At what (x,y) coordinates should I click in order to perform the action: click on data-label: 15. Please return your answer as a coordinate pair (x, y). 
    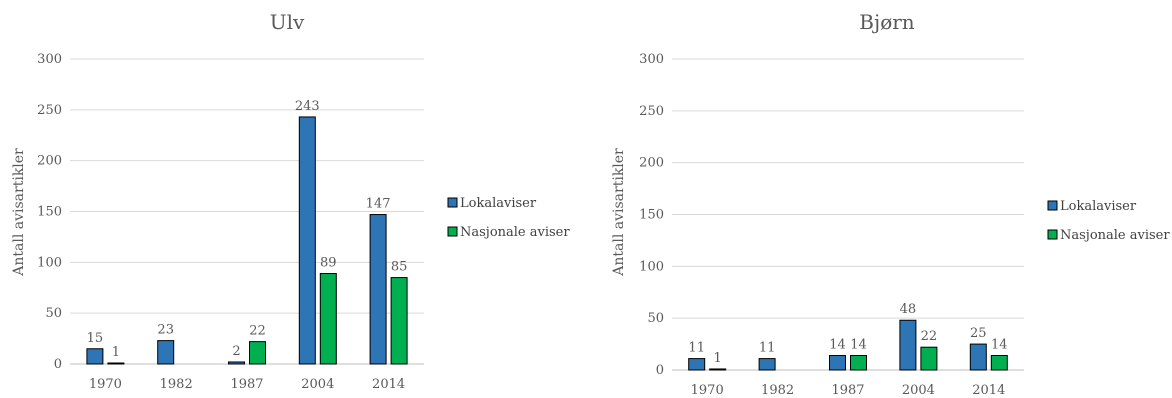
    Looking at the image, I should click on (95, 338).